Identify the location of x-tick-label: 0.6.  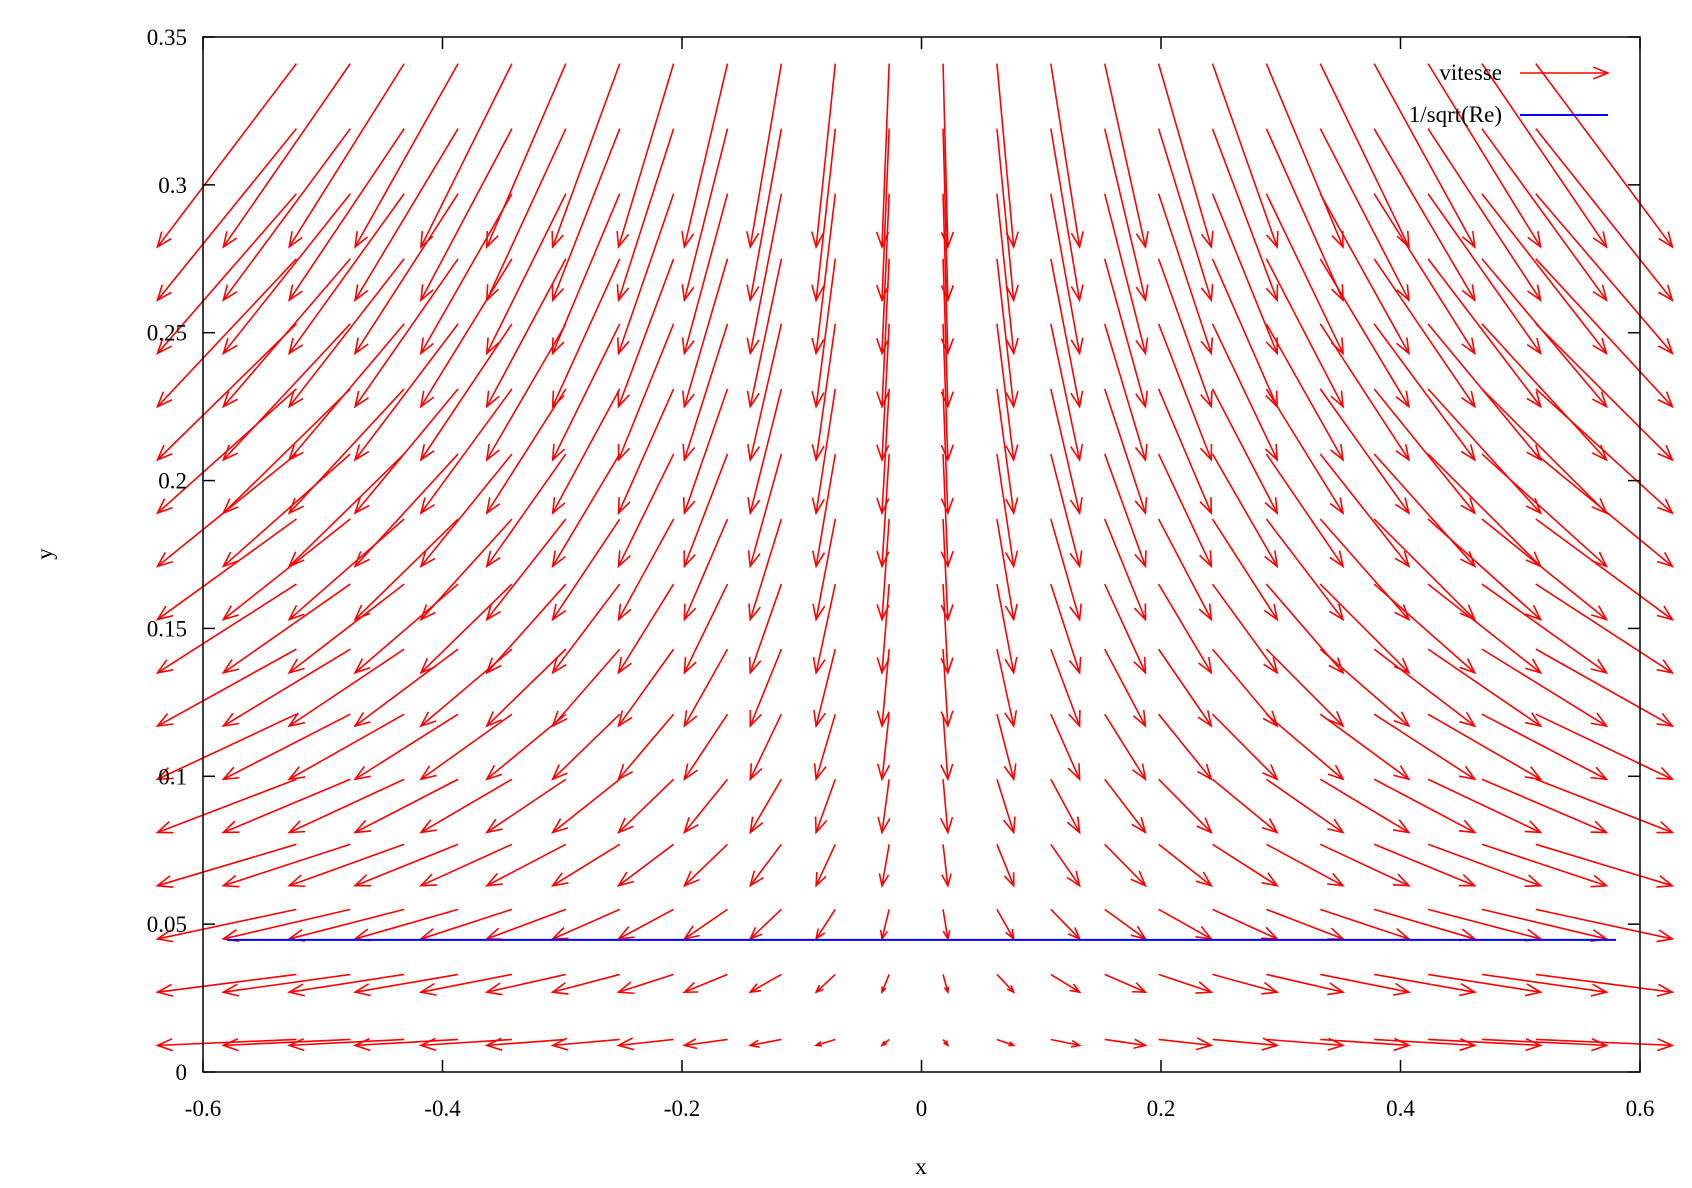
(1640, 1108).